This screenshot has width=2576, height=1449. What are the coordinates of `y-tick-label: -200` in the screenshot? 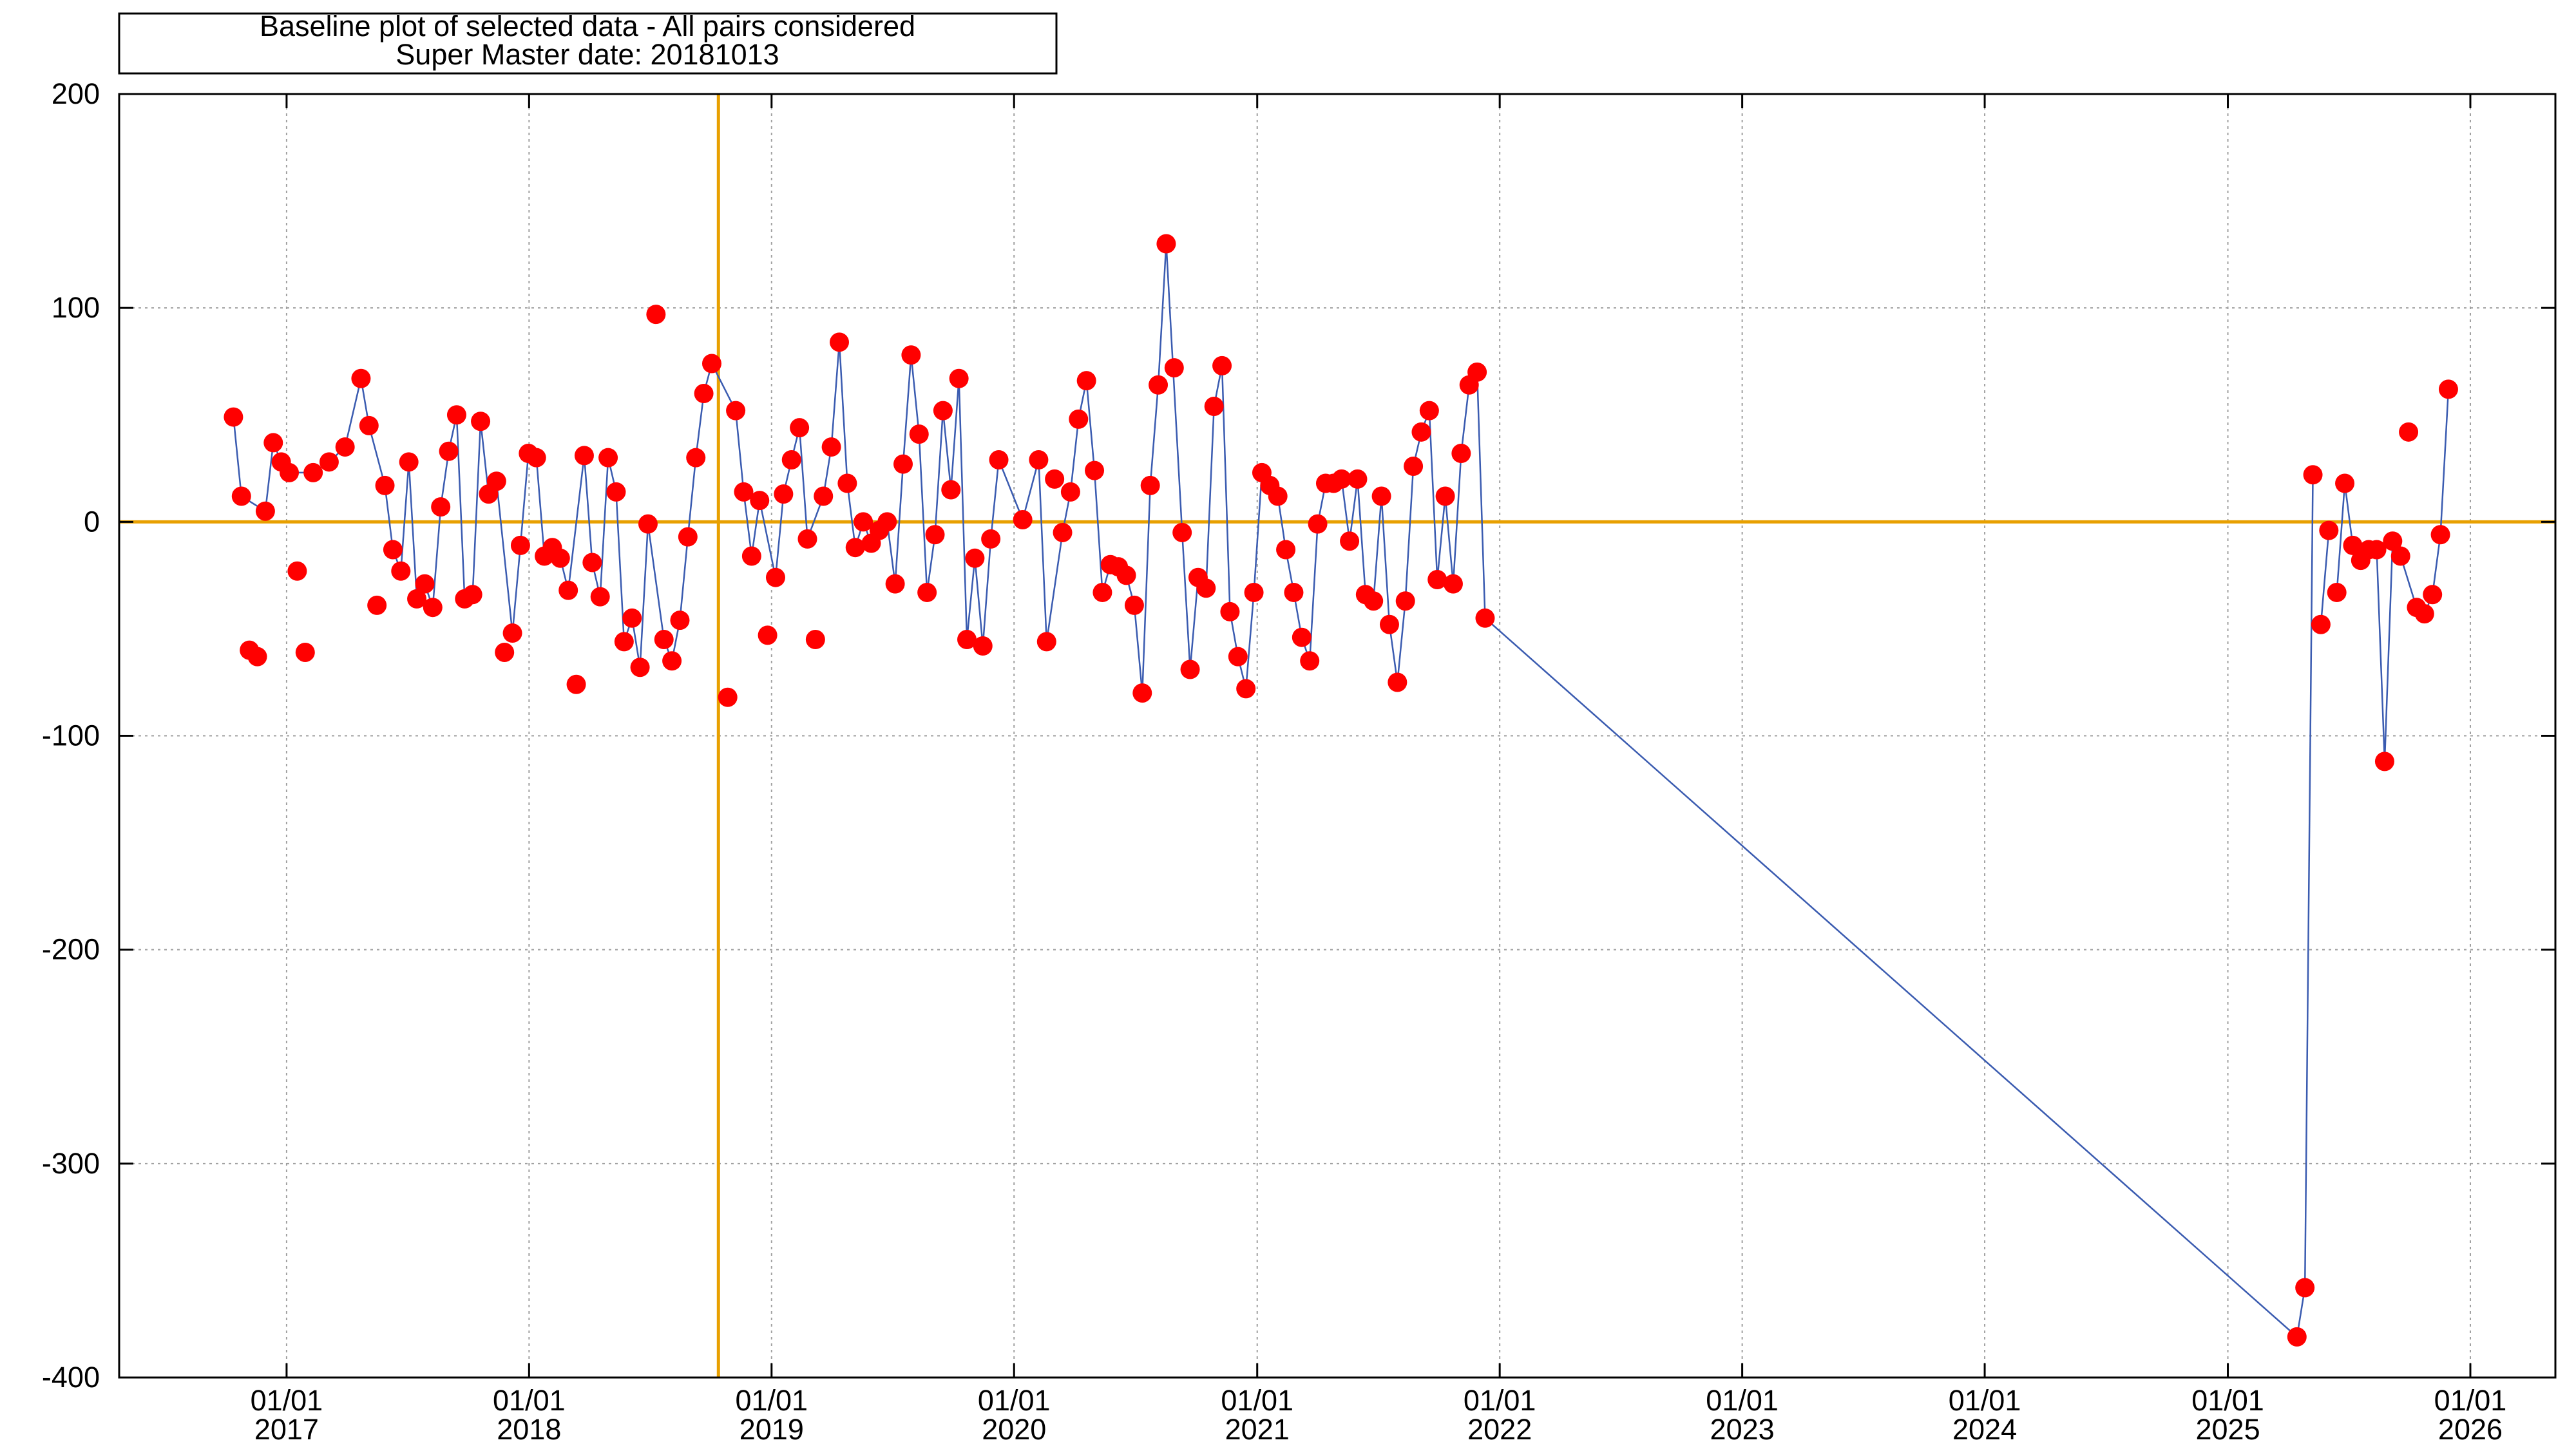 It's located at (71, 949).